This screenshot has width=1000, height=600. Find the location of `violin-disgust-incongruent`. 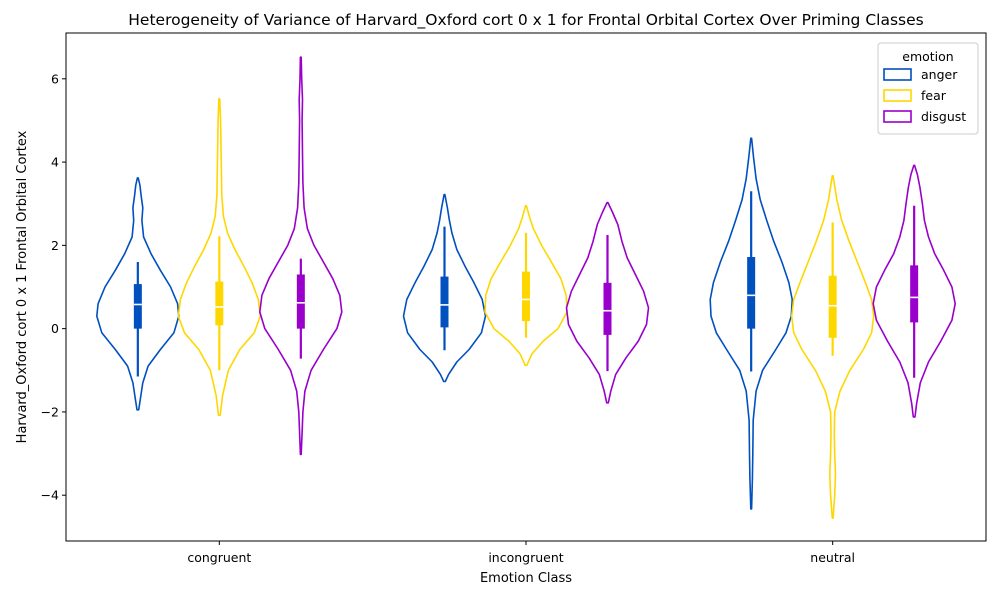

violin-disgust-incongruent is located at coordinates (607, 302).